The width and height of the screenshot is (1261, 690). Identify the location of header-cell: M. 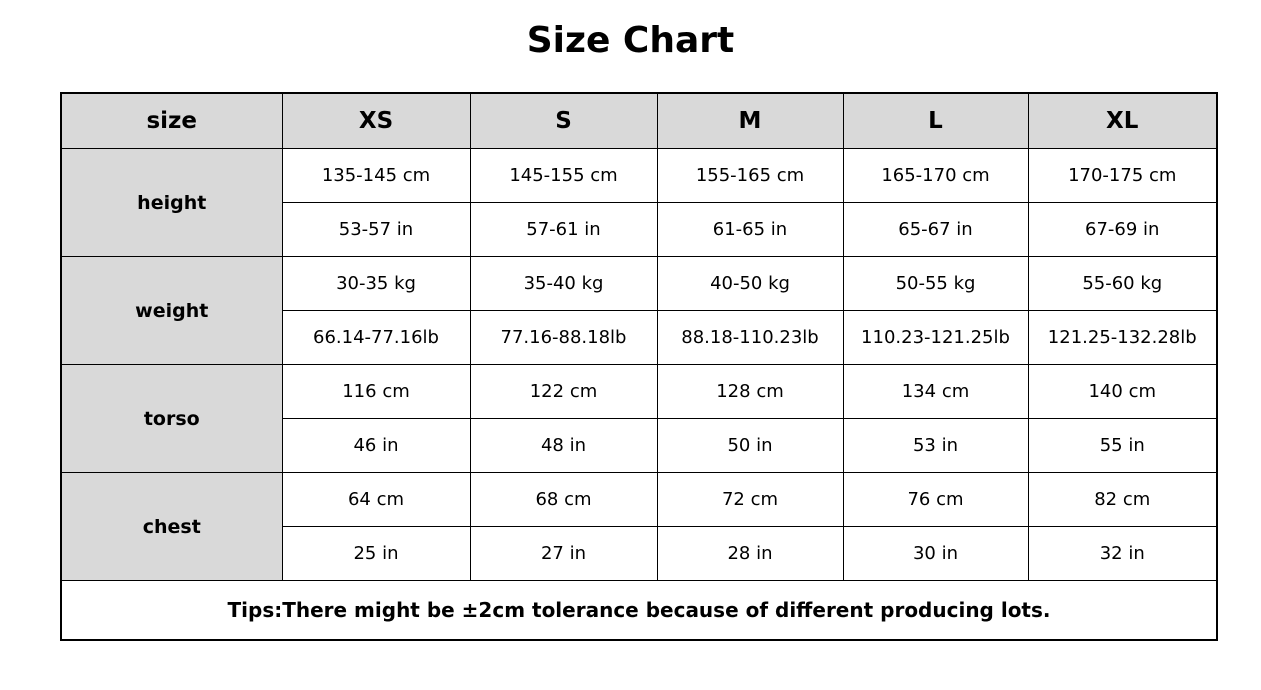
(750, 120).